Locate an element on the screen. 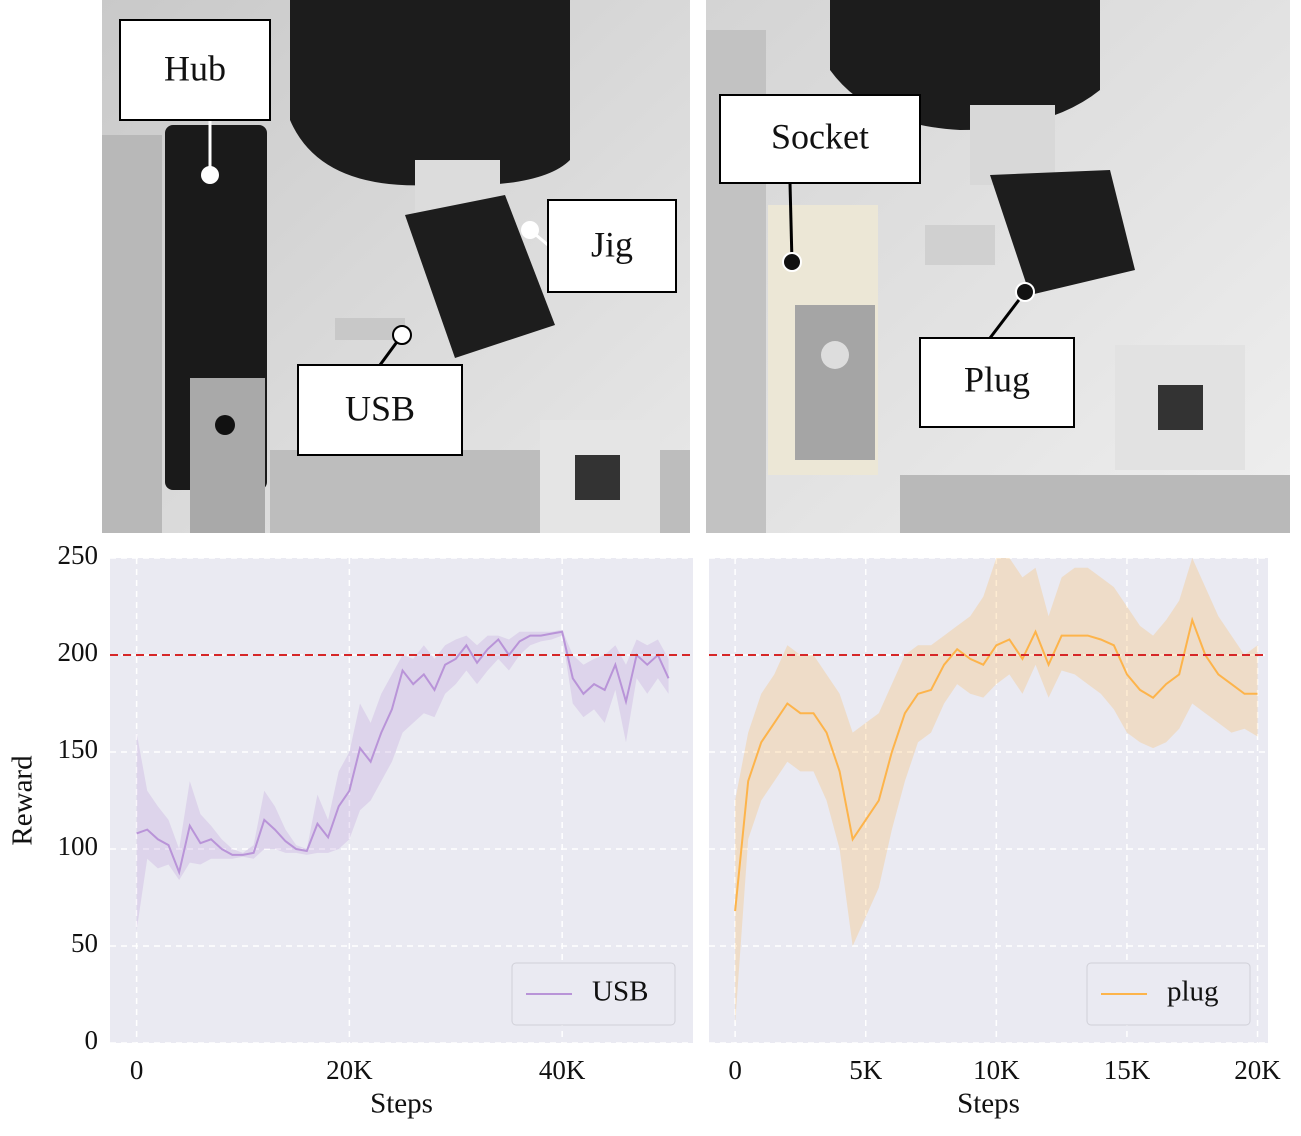 The image size is (1301, 1136). photo-label: Plug is located at coordinates (997, 379).